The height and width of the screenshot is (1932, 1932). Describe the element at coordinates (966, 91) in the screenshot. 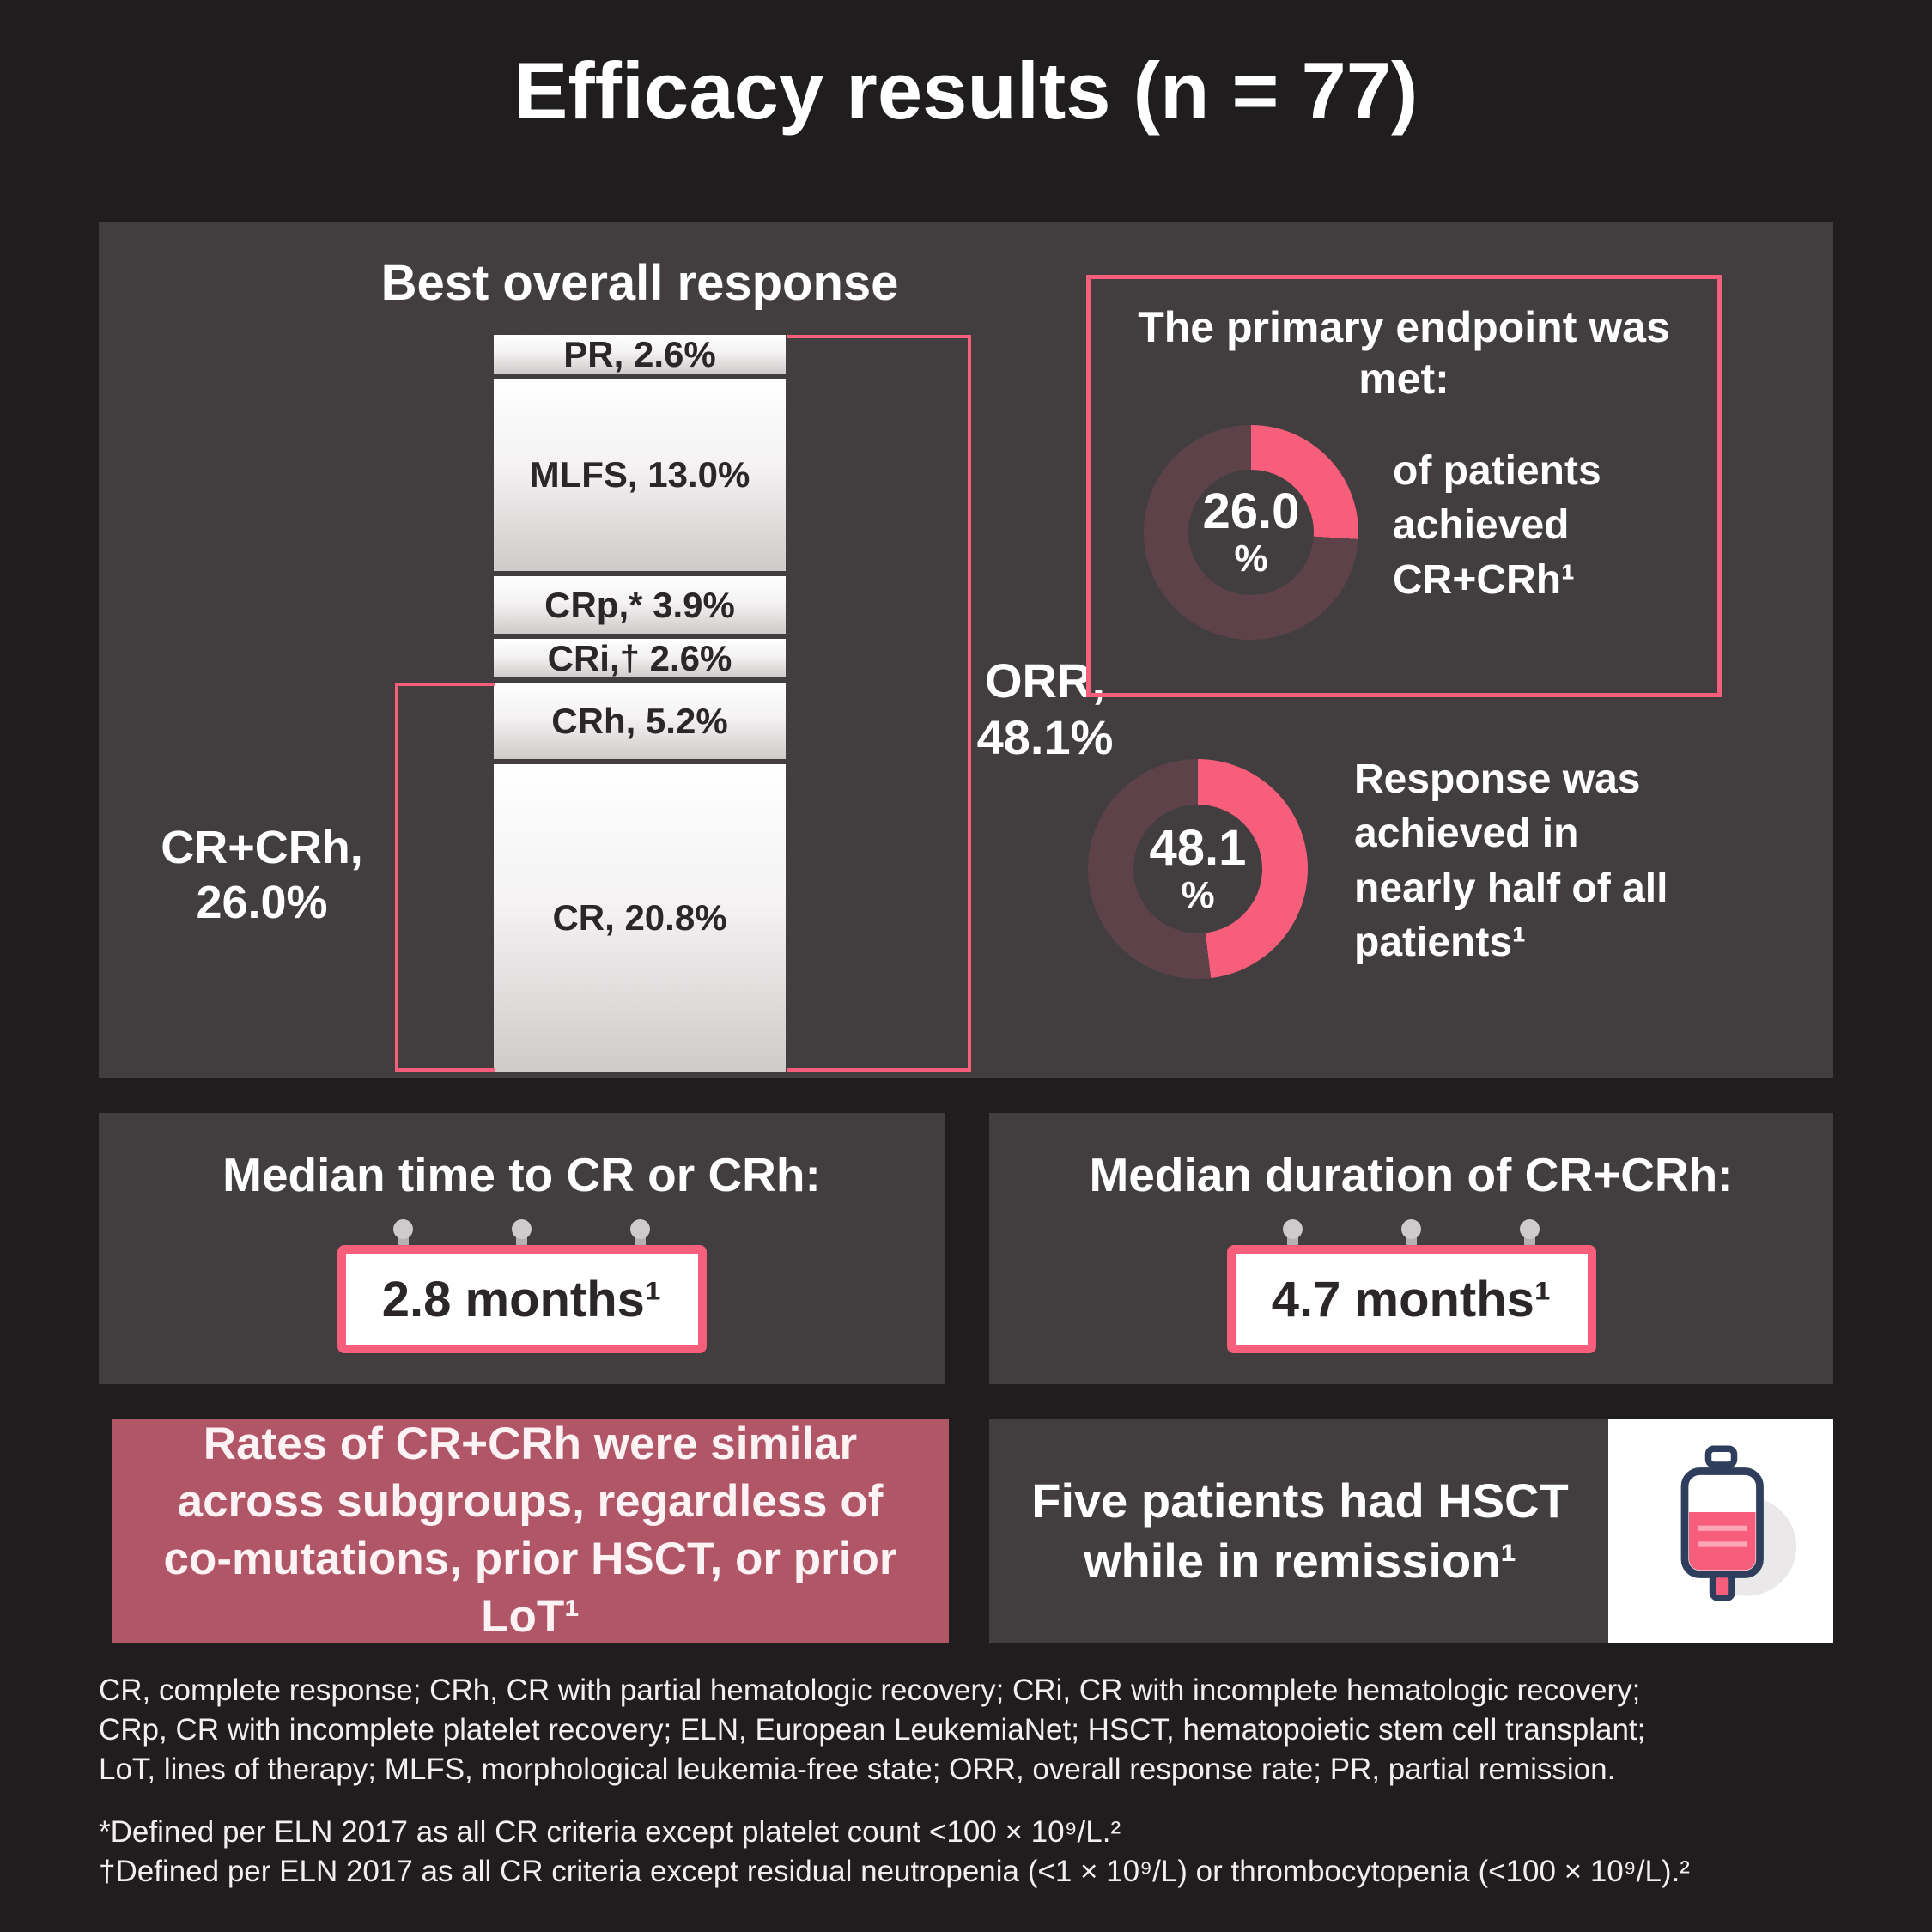

I see `page-title: Efficacy results (n = 77)` at that location.